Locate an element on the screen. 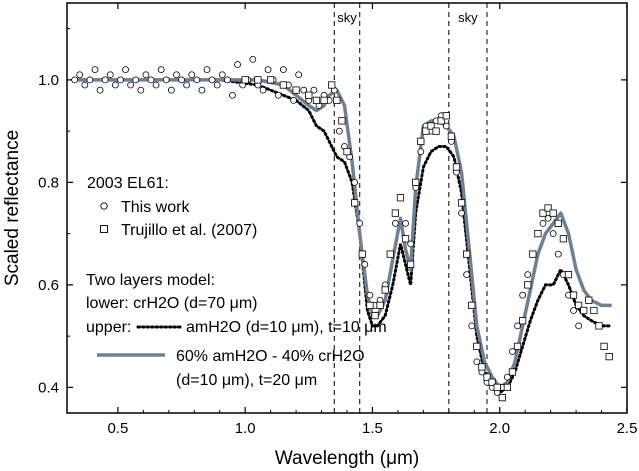 The image size is (639, 471). legend-circle-marker-icon is located at coordinates (104, 206).